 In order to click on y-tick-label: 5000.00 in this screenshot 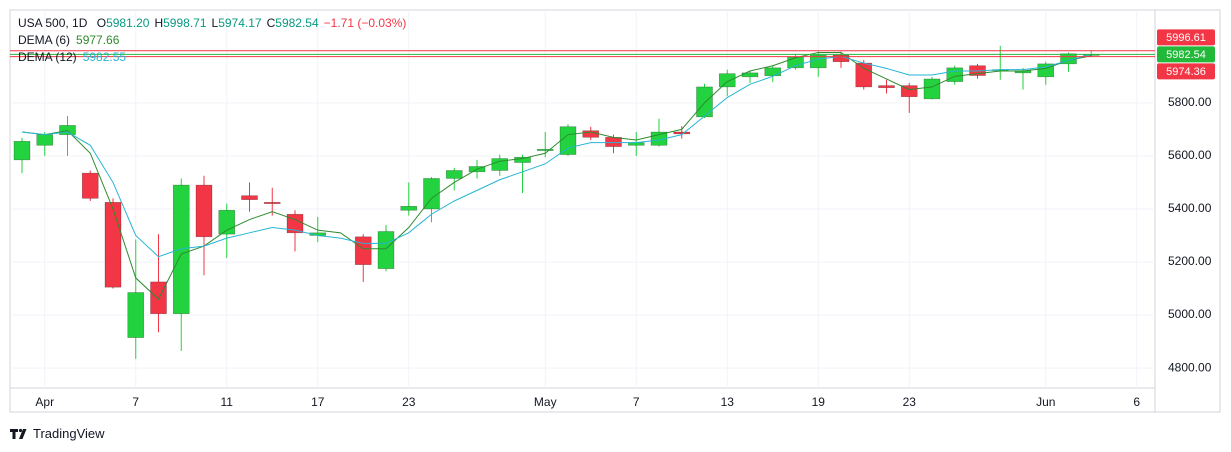, I will do `click(1190, 314)`.